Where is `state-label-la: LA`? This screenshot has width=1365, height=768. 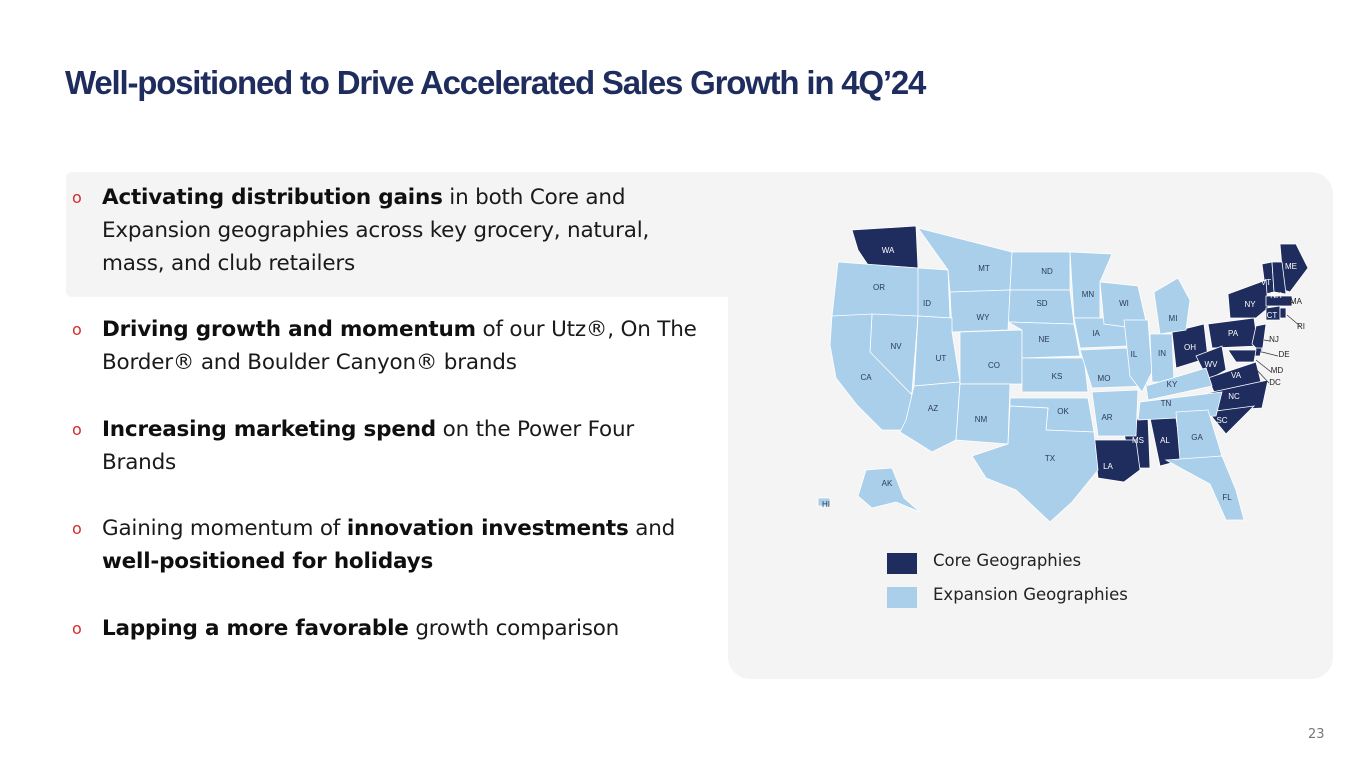 state-label-la: LA is located at coordinates (1108, 466).